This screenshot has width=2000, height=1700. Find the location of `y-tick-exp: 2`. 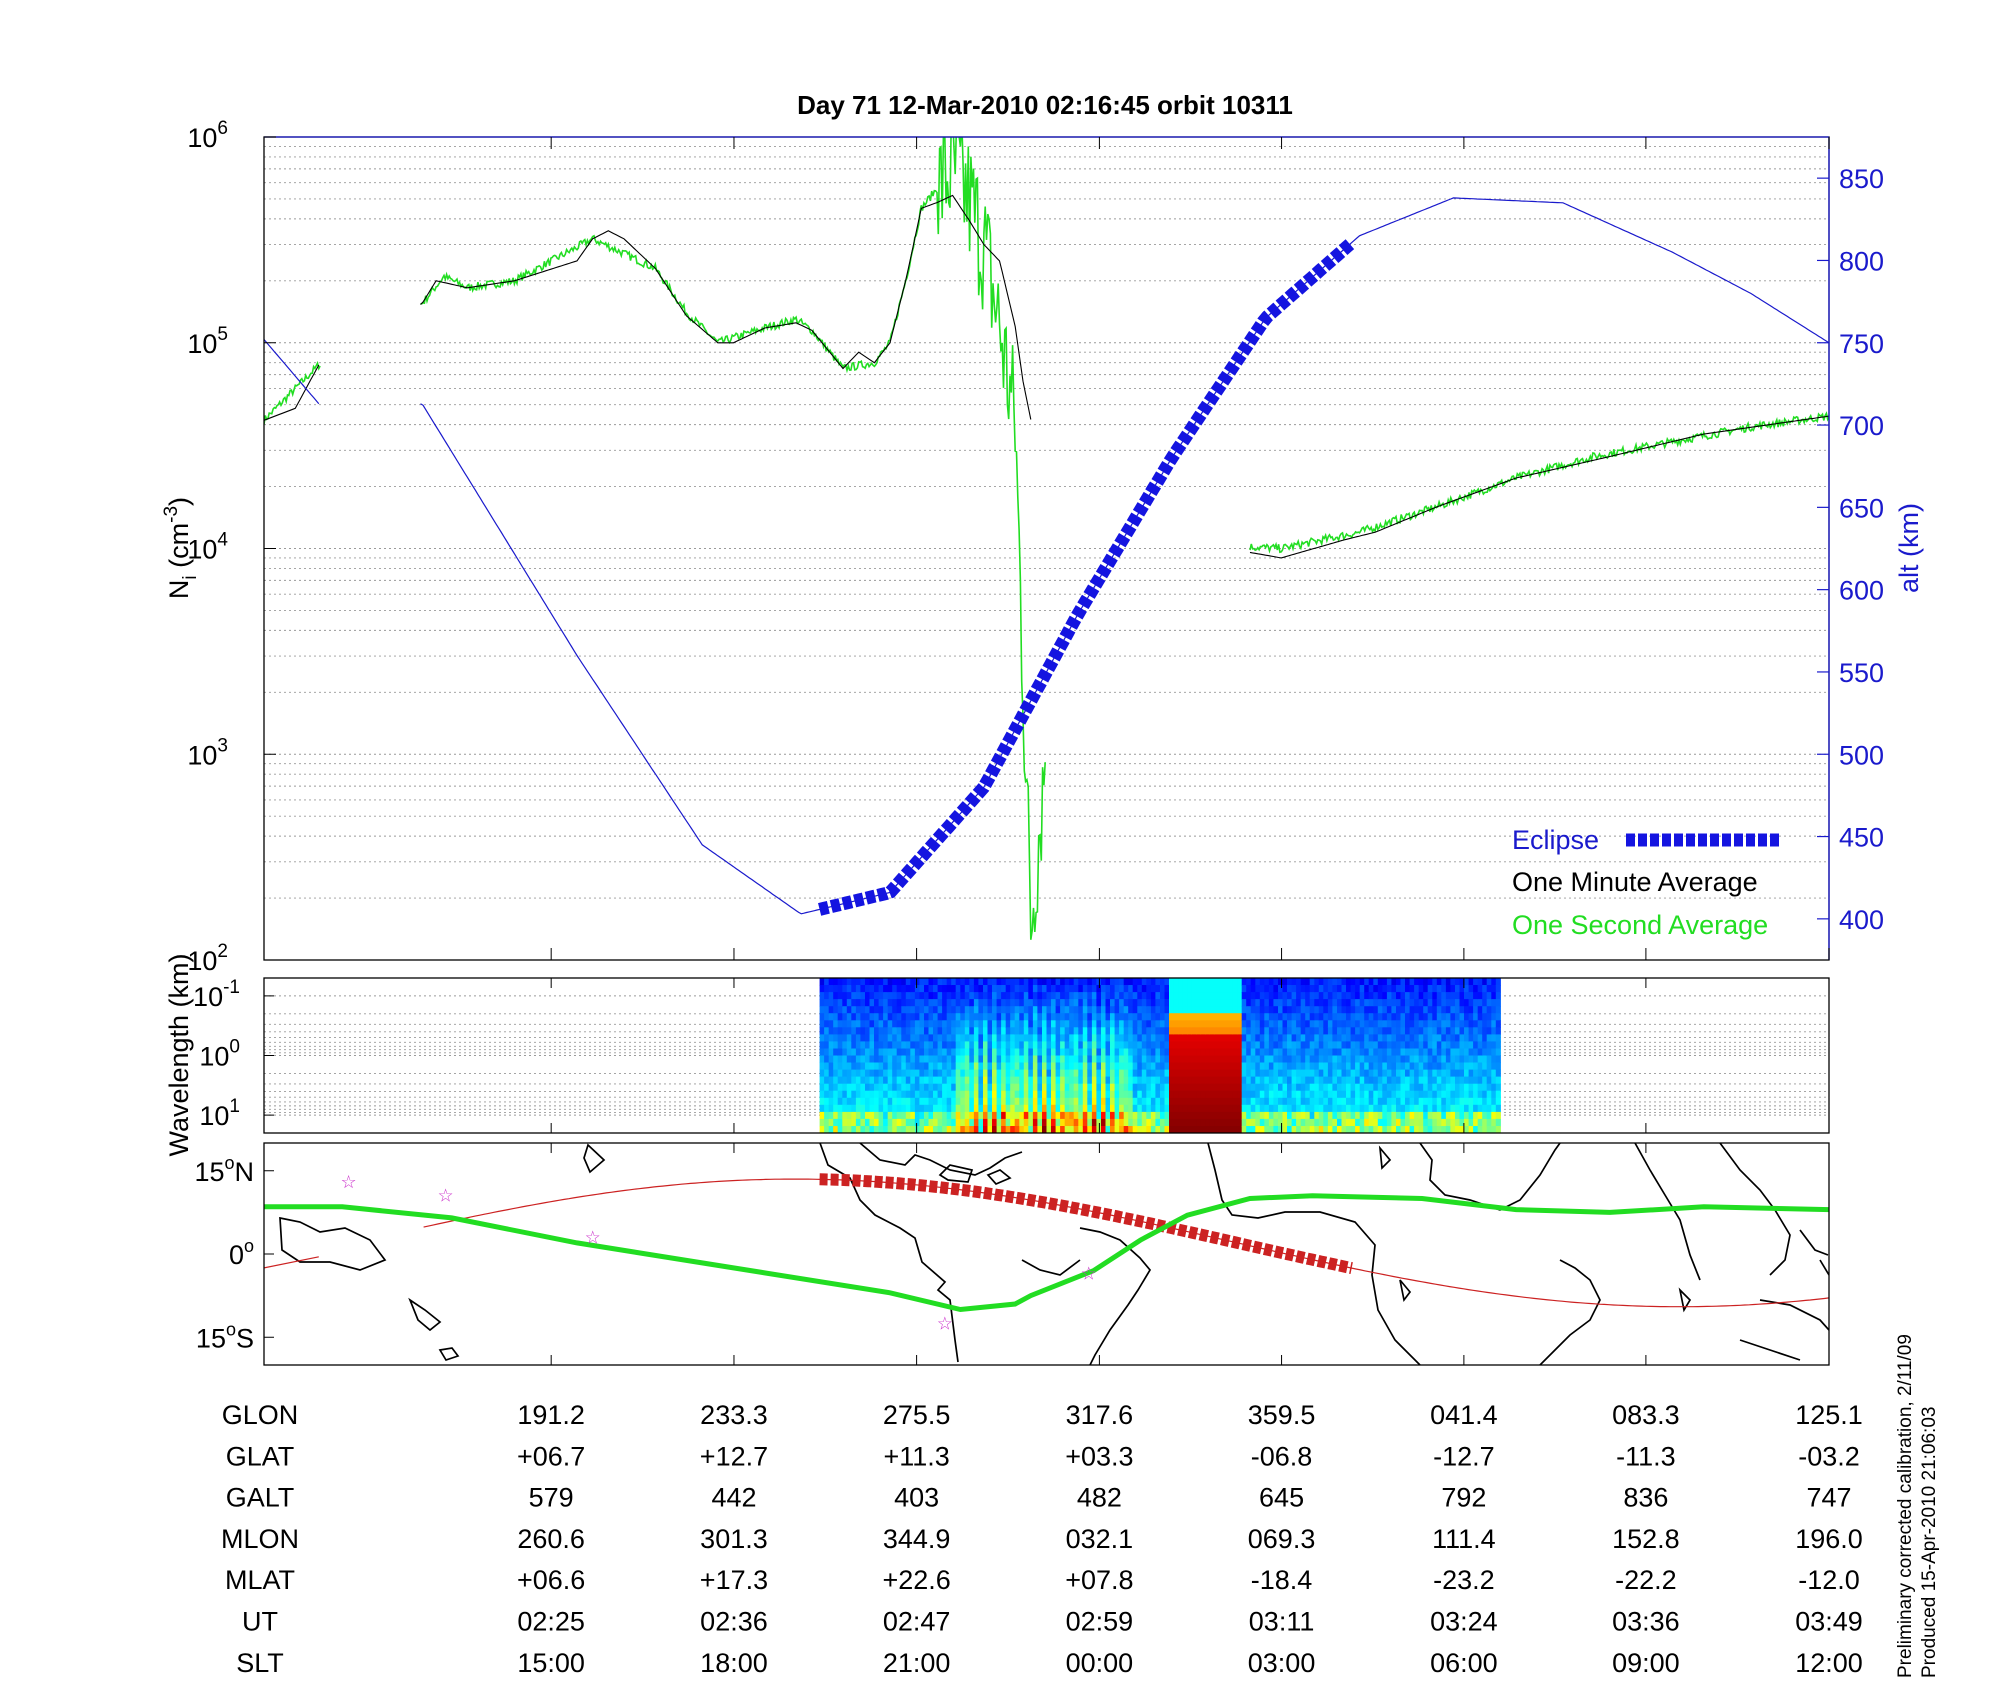

y-tick-exp: 2 is located at coordinates (222, 951).